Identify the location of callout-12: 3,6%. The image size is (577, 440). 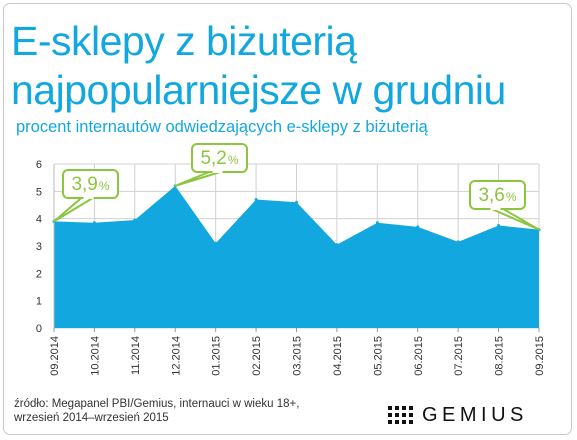
(504, 205).